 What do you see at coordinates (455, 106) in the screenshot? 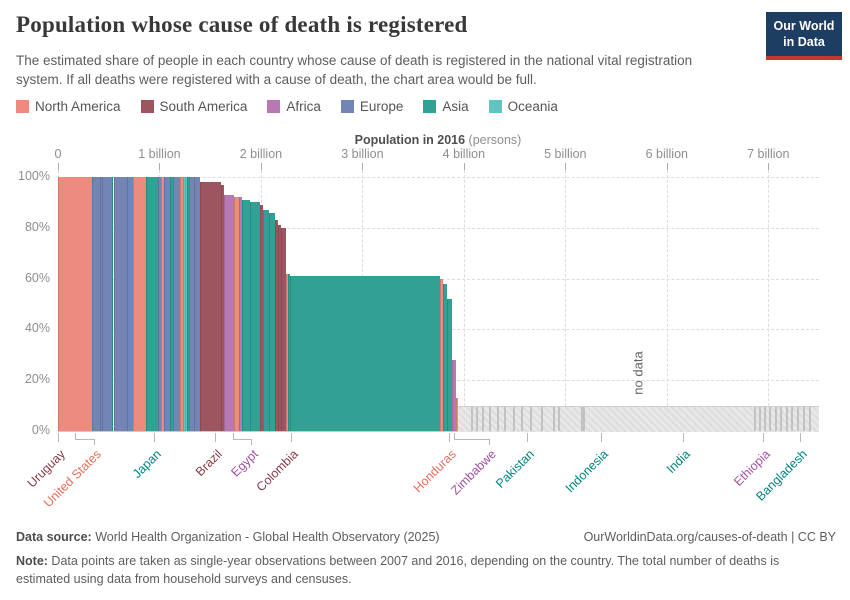
I see `legend-item-label: Asia` at bounding box center [455, 106].